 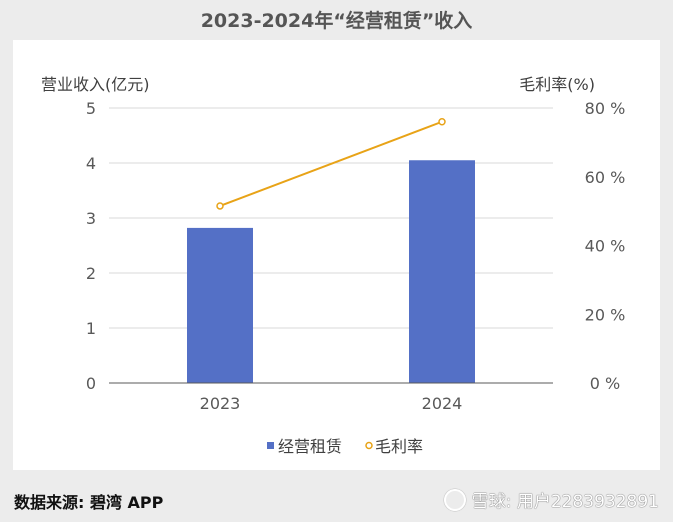 What do you see at coordinates (91, 218) in the screenshot?
I see `y-tick-label: 3` at bounding box center [91, 218].